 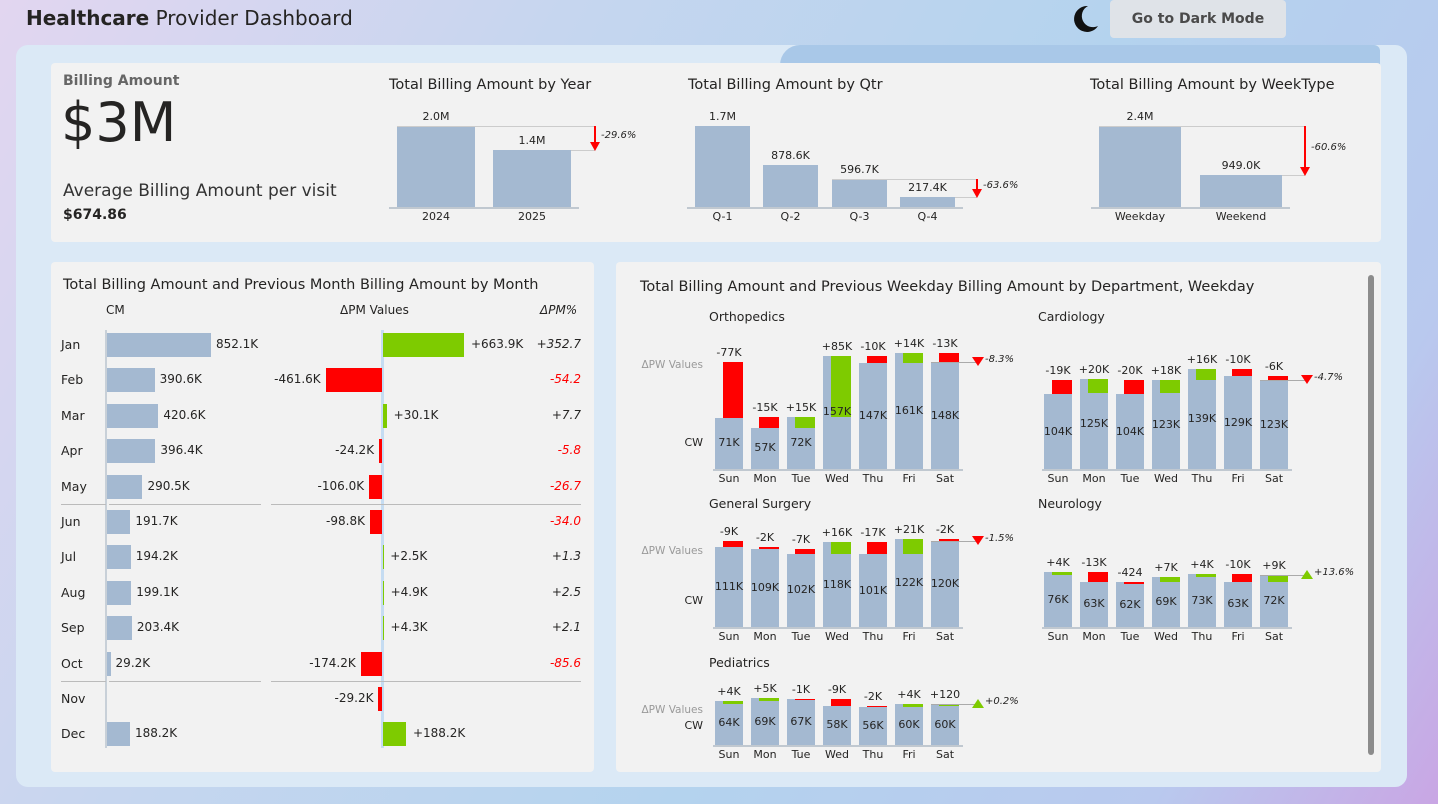 I want to click on cm-value-label: 188.2K, so click(x=156, y=733).